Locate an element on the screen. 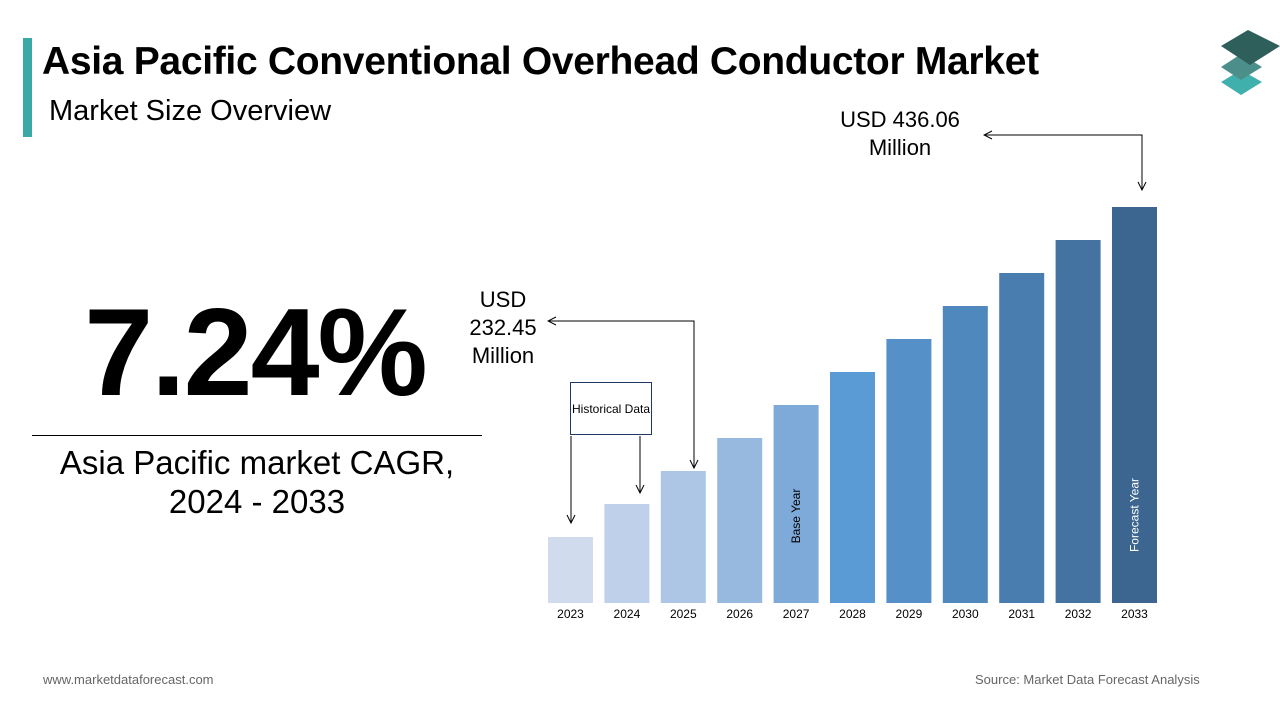  x-tick-label: 2024 is located at coordinates (627, 614).